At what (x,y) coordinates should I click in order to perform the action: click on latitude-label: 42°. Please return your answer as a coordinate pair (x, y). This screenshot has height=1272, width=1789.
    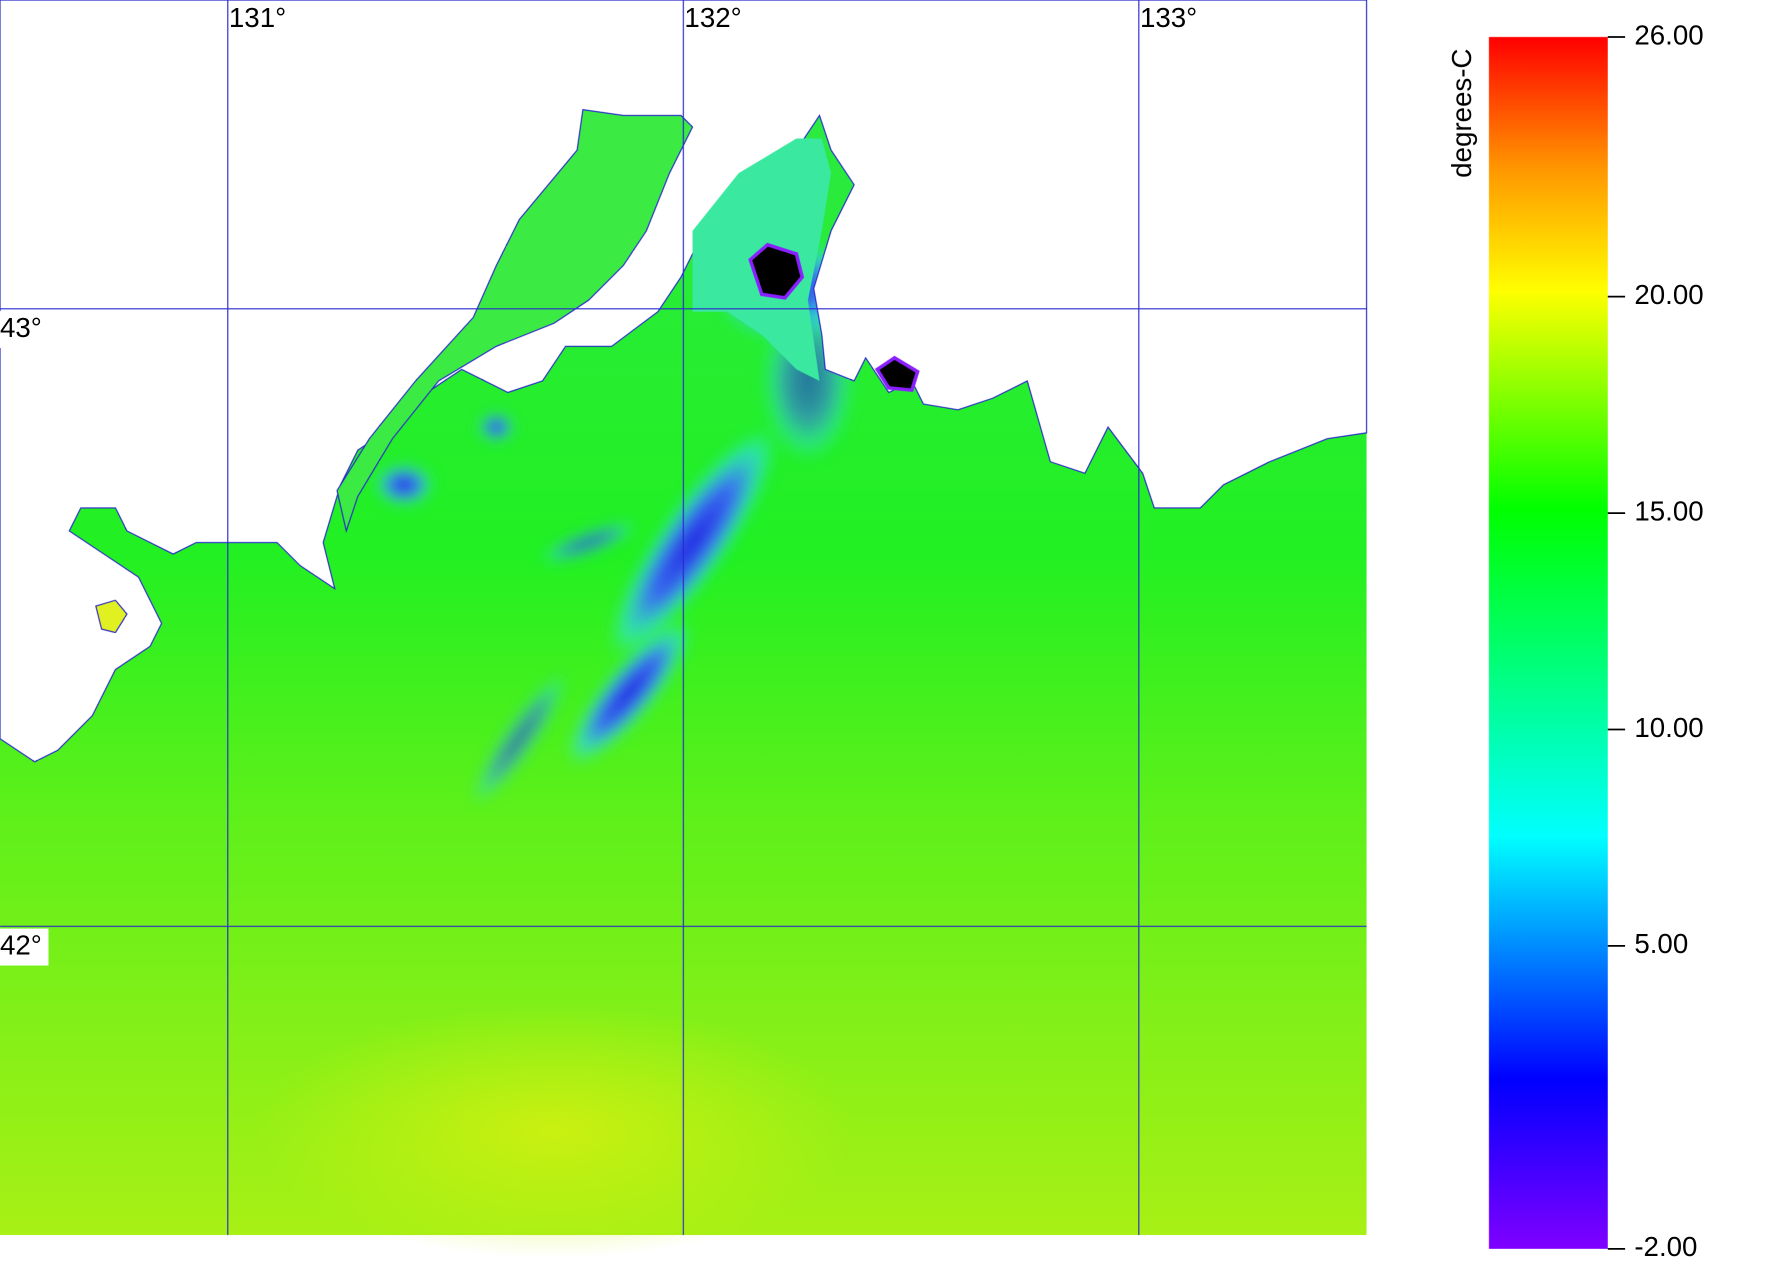
    Looking at the image, I should click on (21, 944).